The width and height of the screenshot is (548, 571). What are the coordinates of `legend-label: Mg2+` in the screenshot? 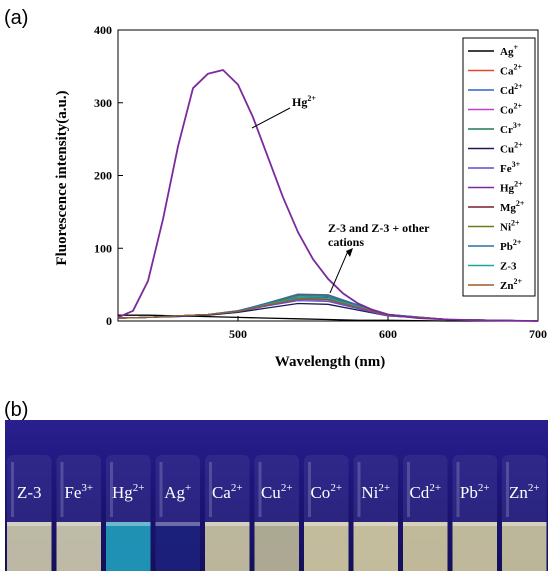 It's located at (512, 206).